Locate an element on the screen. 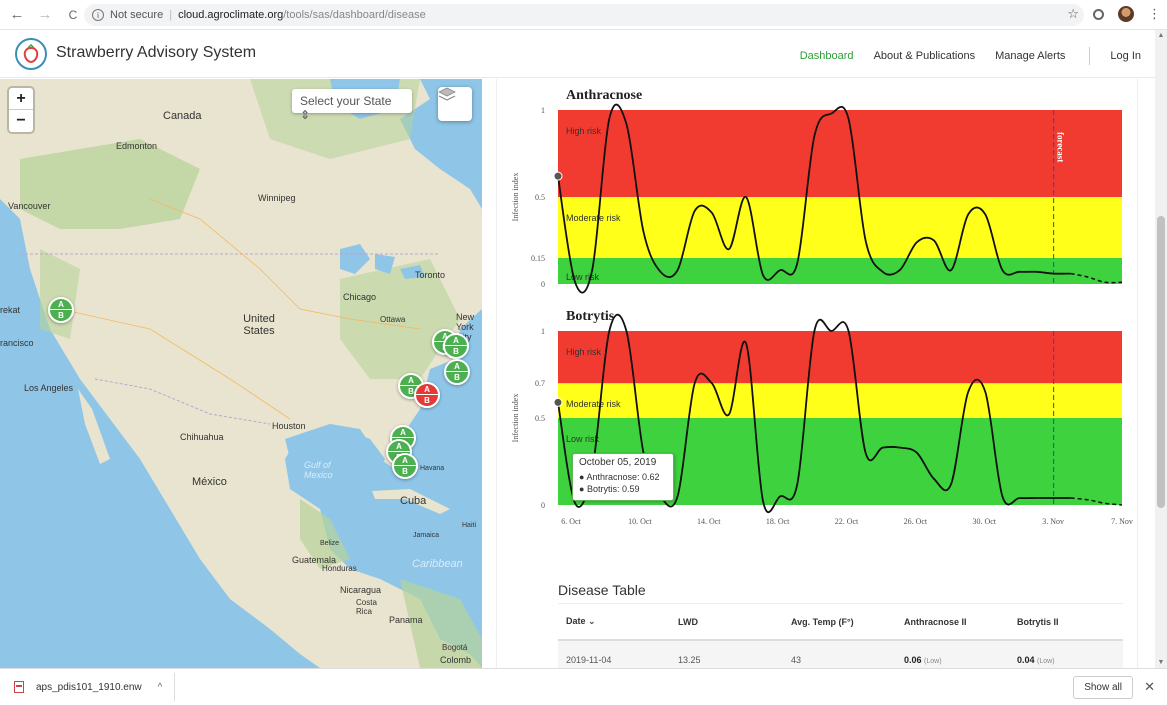 Image resolution: width=1167 pixels, height=705 pixels. x-tick-label: 7. Nov is located at coordinates (1122, 521).